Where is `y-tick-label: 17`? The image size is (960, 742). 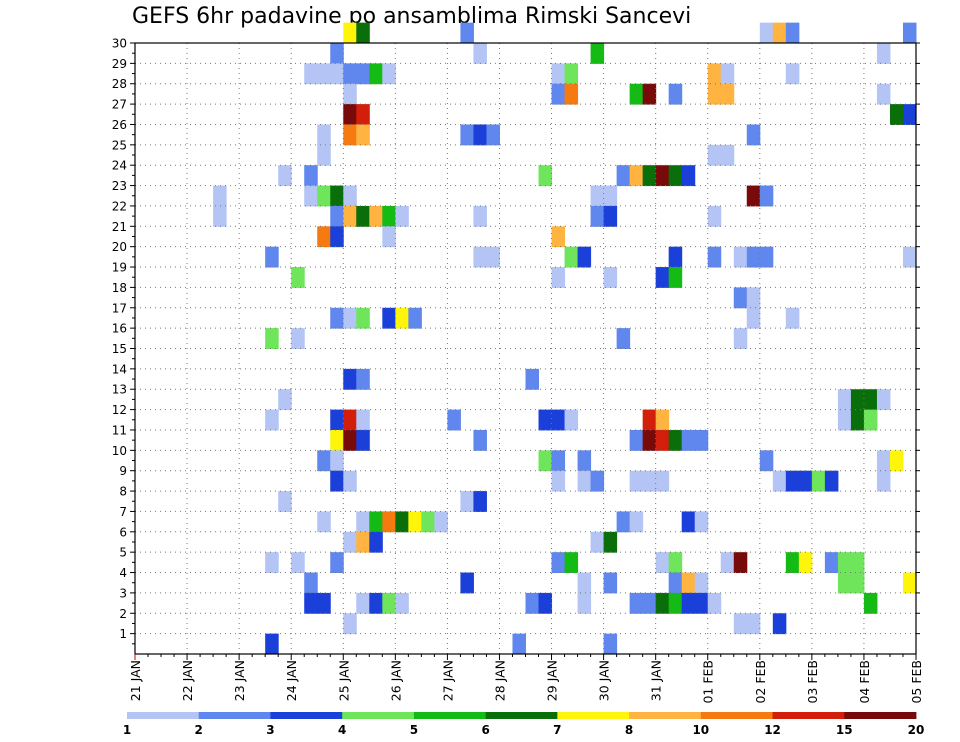 y-tick-label: 17 is located at coordinates (119, 308).